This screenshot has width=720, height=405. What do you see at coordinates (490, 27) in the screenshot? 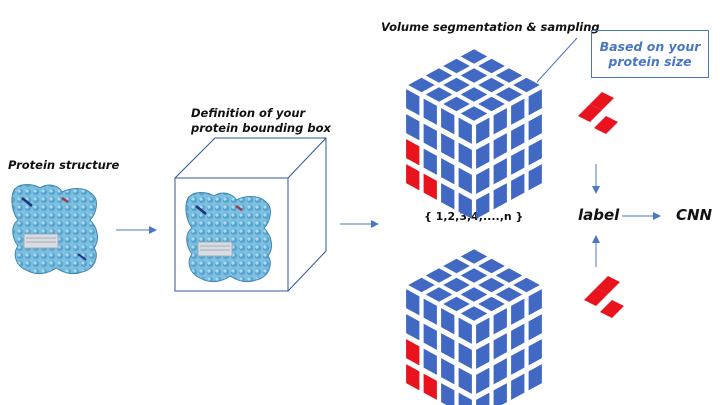
I see `segmentation-title: Volume segmentation & sampling` at bounding box center [490, 27].